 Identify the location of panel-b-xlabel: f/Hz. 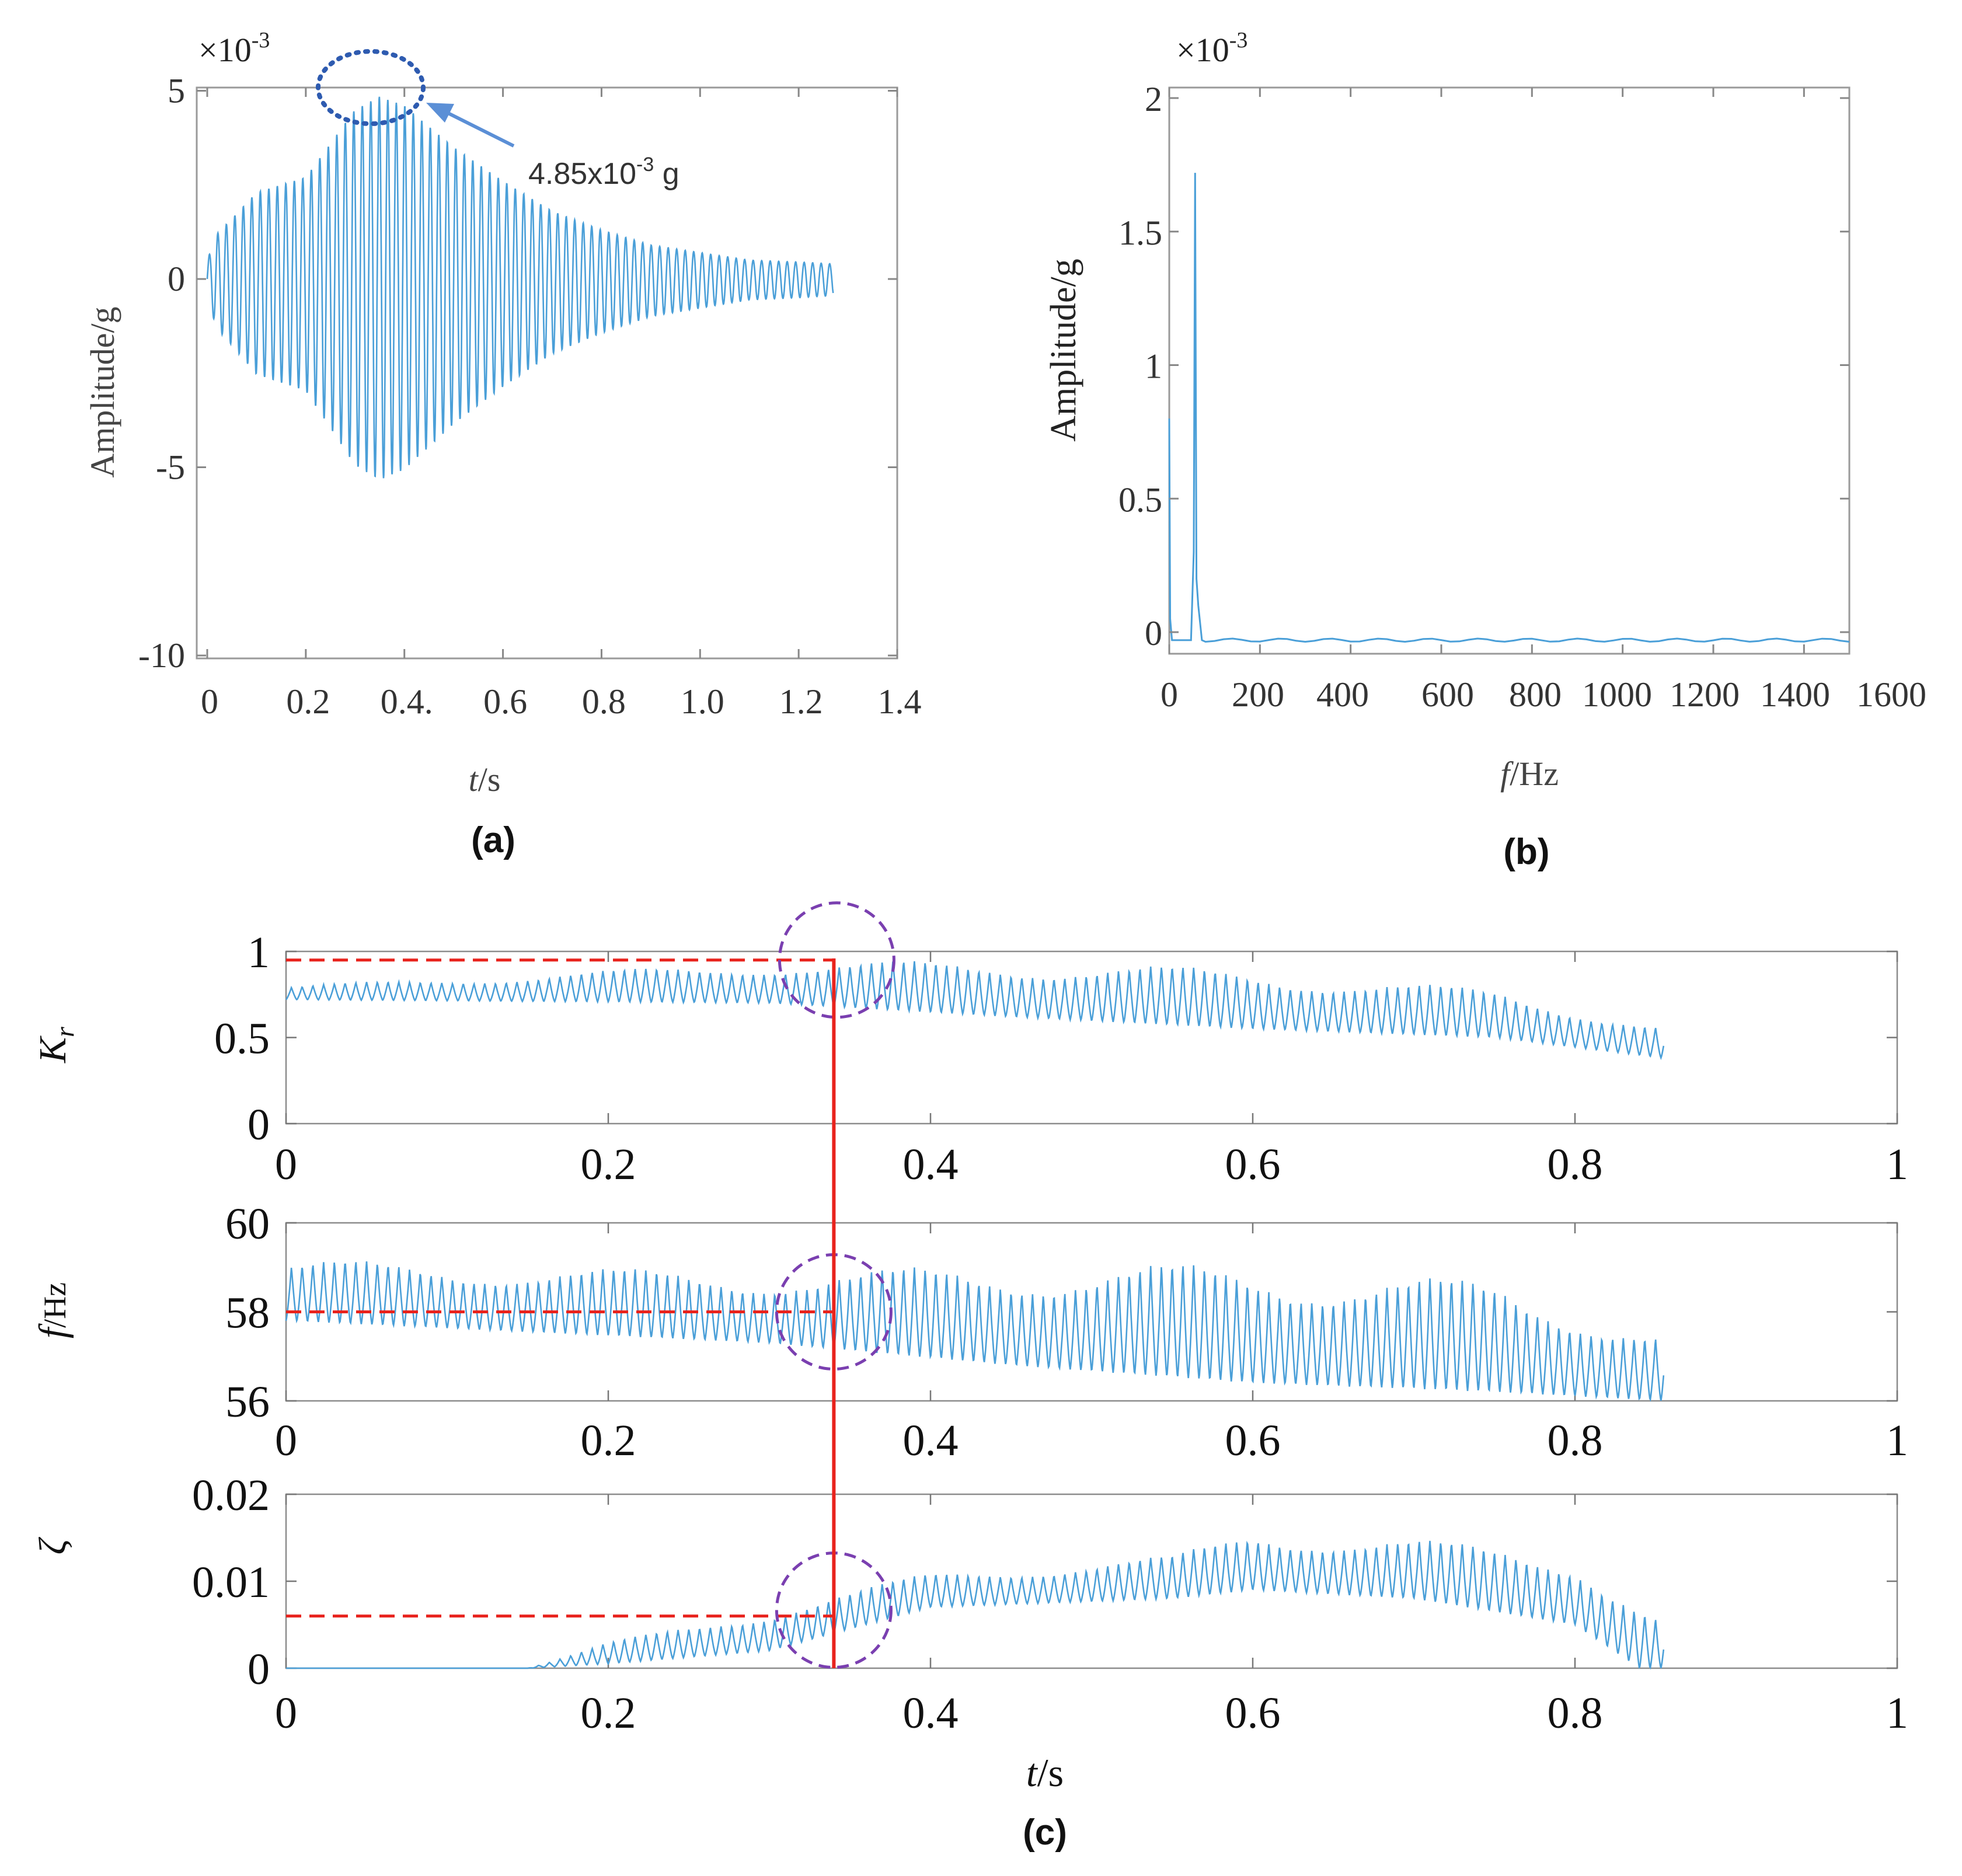
(1529, 774).